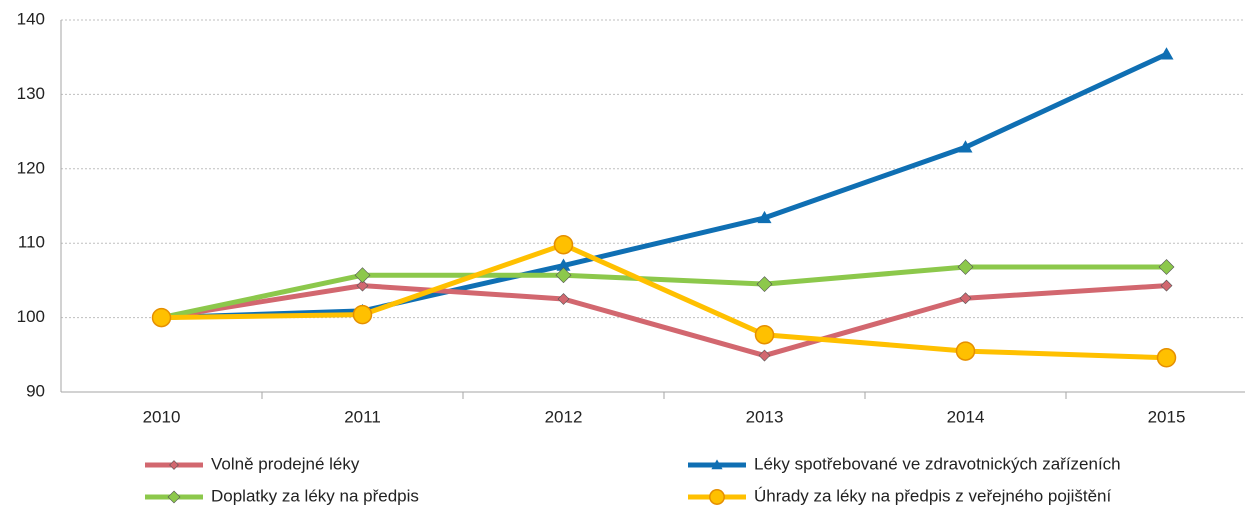 This screenshot has width=1258, height=512. Describe the element at coordinates (362, 416) in the screenshot. I see `x-tick-label: 2011` at that location.